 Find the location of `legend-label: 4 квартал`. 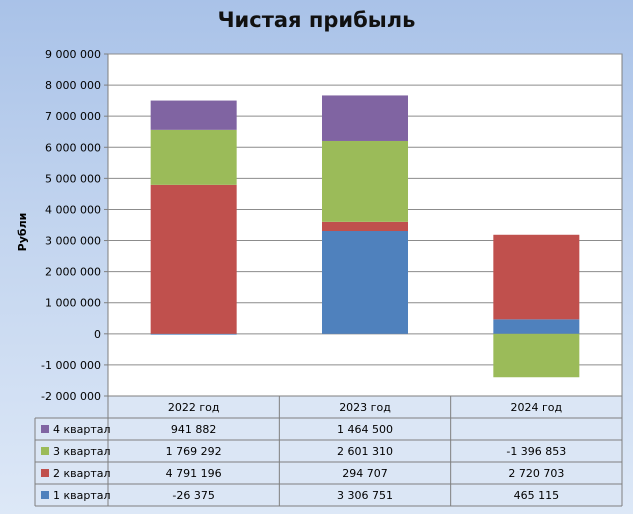

legend-label: 4 квартал is located at coordinates (82, 429).